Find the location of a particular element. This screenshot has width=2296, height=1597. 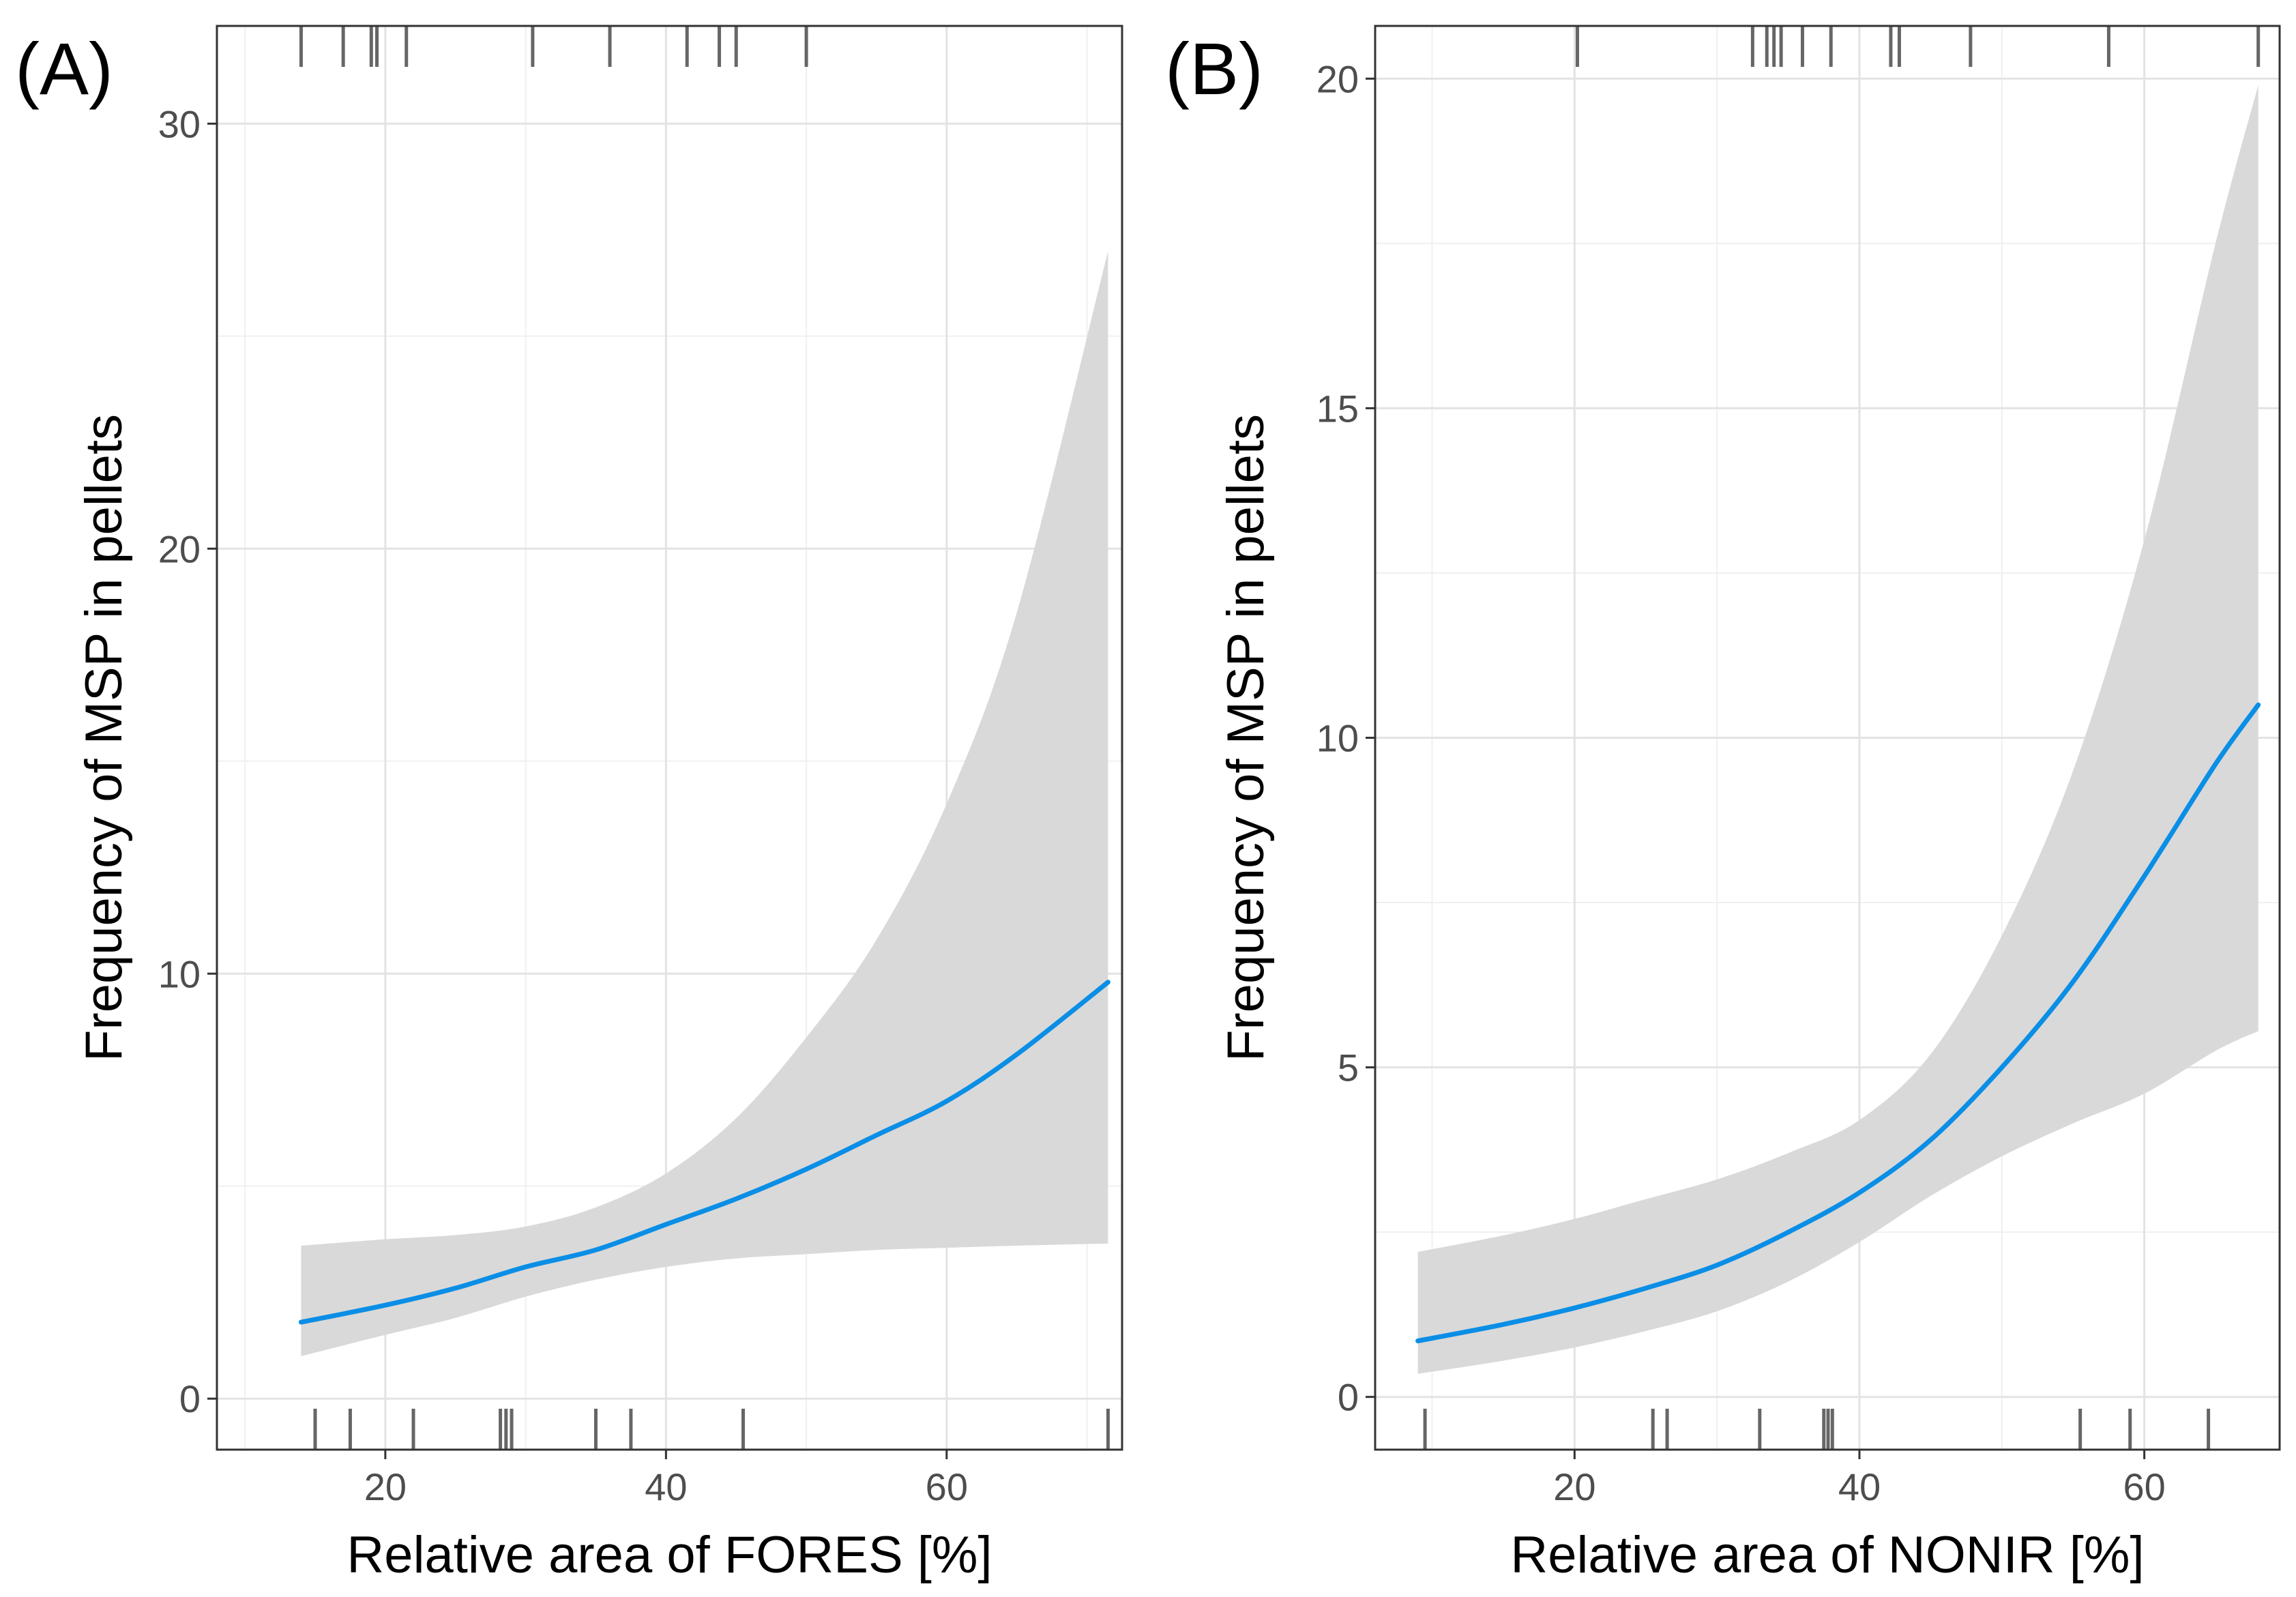

x-axis-title: Relative area of NONIR [%] is located at coordinates (1827, 1555).